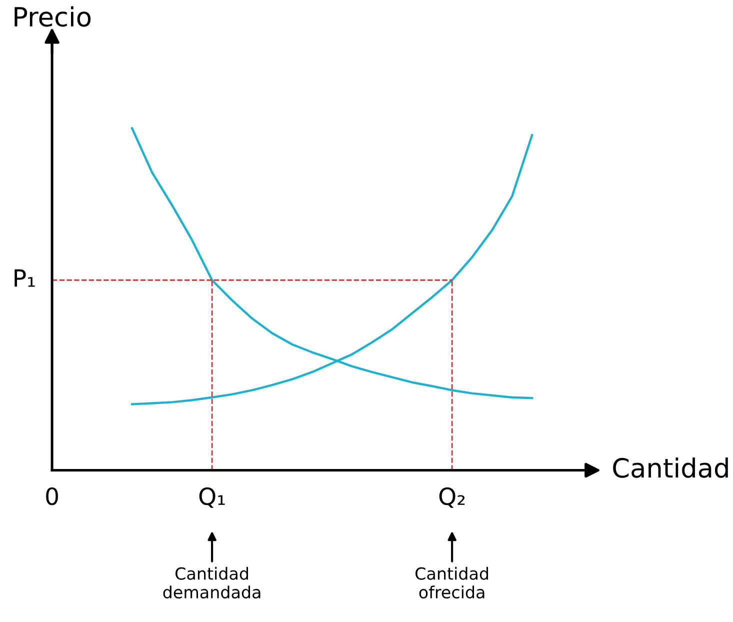  What do you see at coordinates (452, 497) in the screenshot?
I see `x-tick-label: Q₂` at bounding box center [452, 497].